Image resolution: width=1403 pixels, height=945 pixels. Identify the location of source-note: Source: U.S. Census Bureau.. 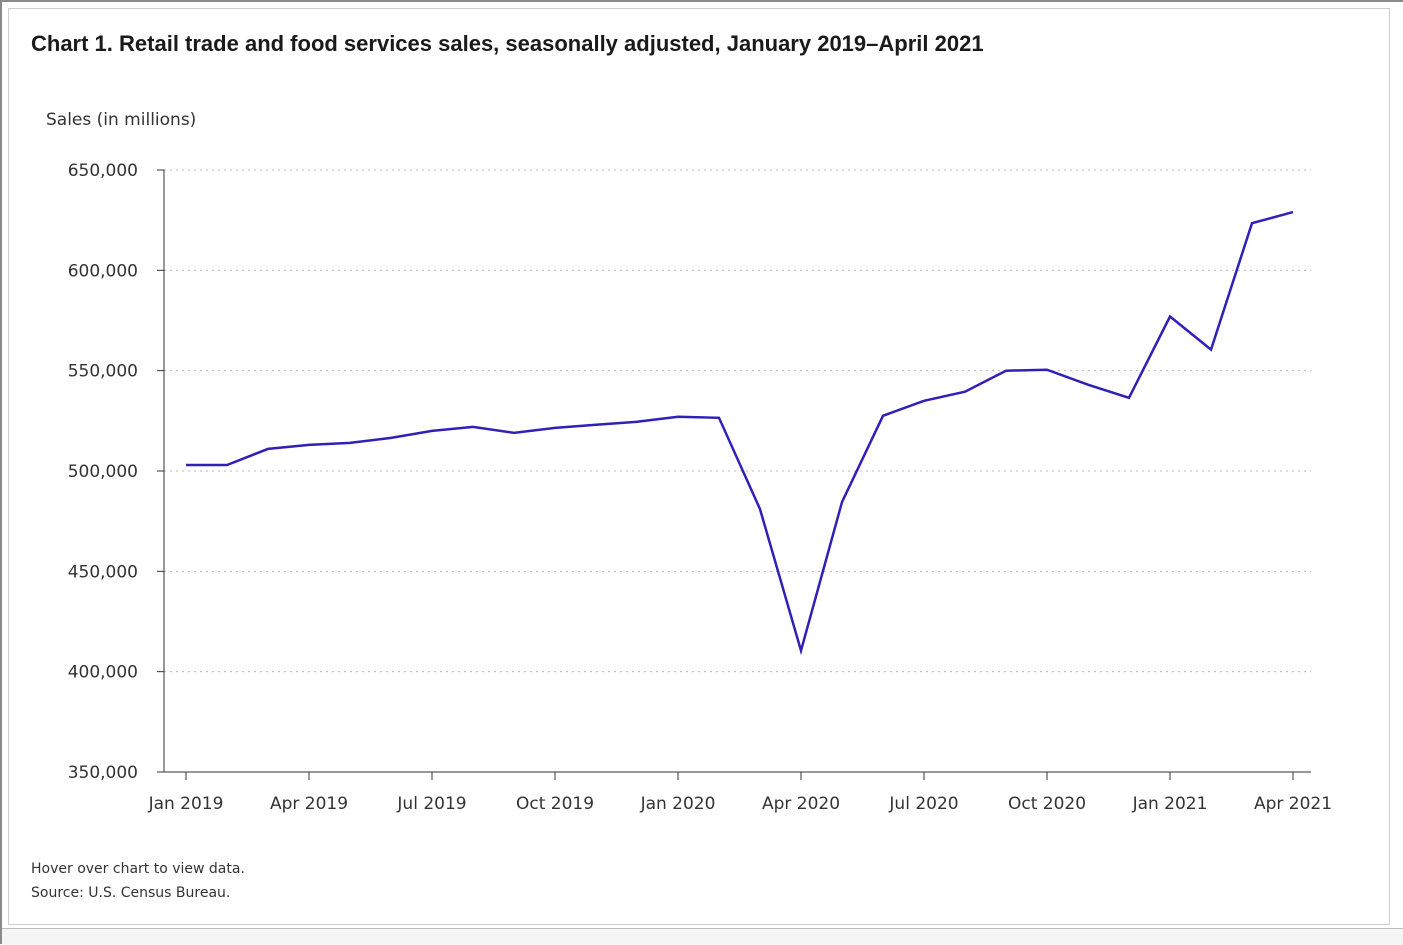
(131, 893).